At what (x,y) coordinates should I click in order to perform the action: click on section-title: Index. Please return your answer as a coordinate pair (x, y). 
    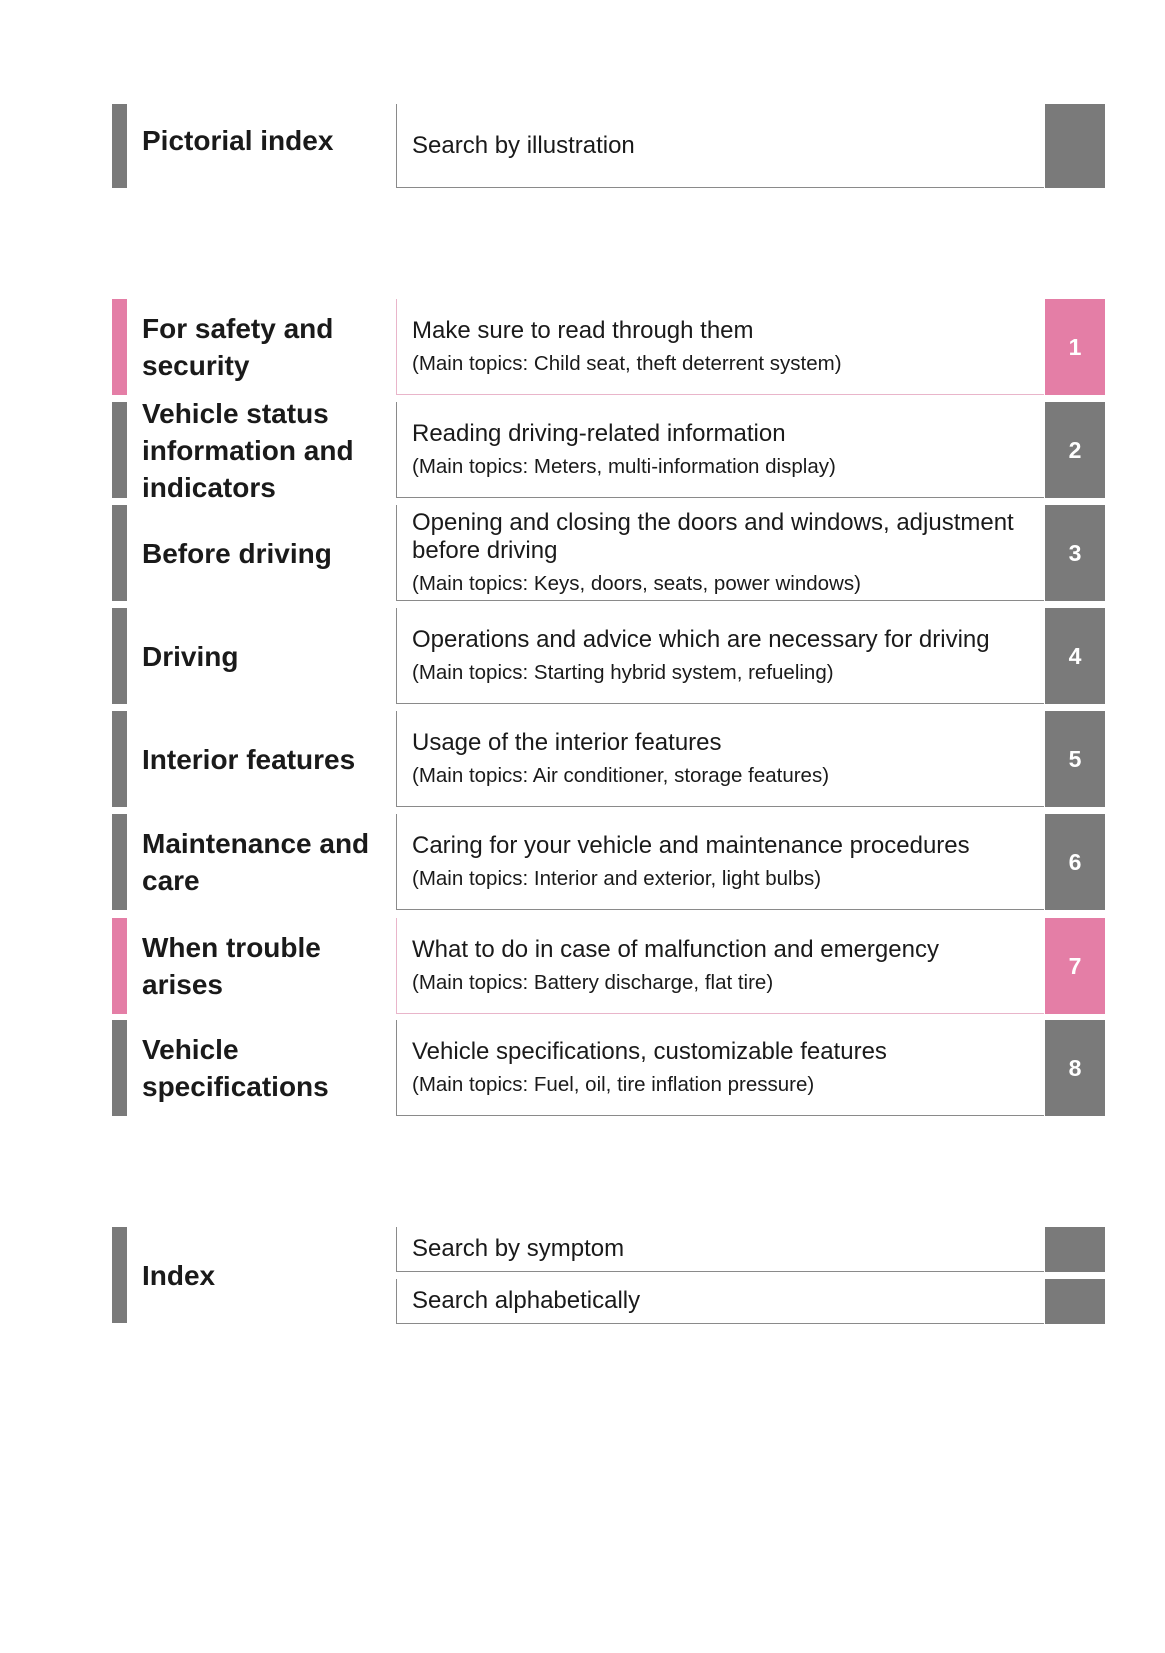
    Looking at the image, I should click on (179, 1275).